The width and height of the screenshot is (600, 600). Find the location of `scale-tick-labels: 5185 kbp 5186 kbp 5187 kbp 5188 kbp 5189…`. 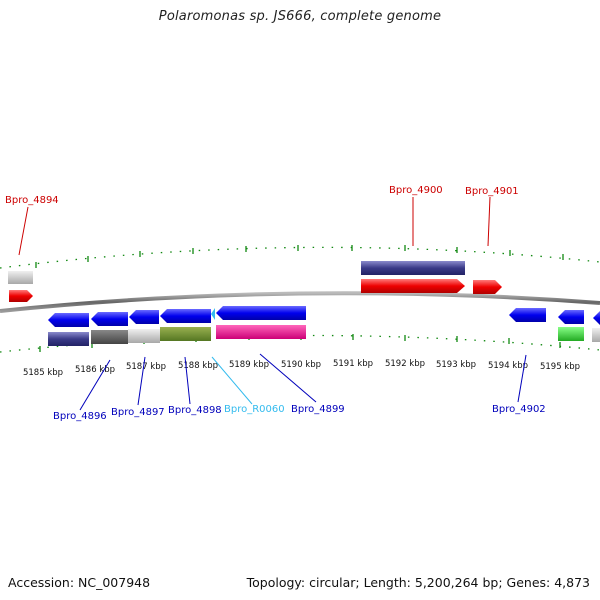

scale-tick-labels: 5185 kbp 5186 kbp 5187 kbp 5188 kbp 5189… is located at coordinates (301, 368).